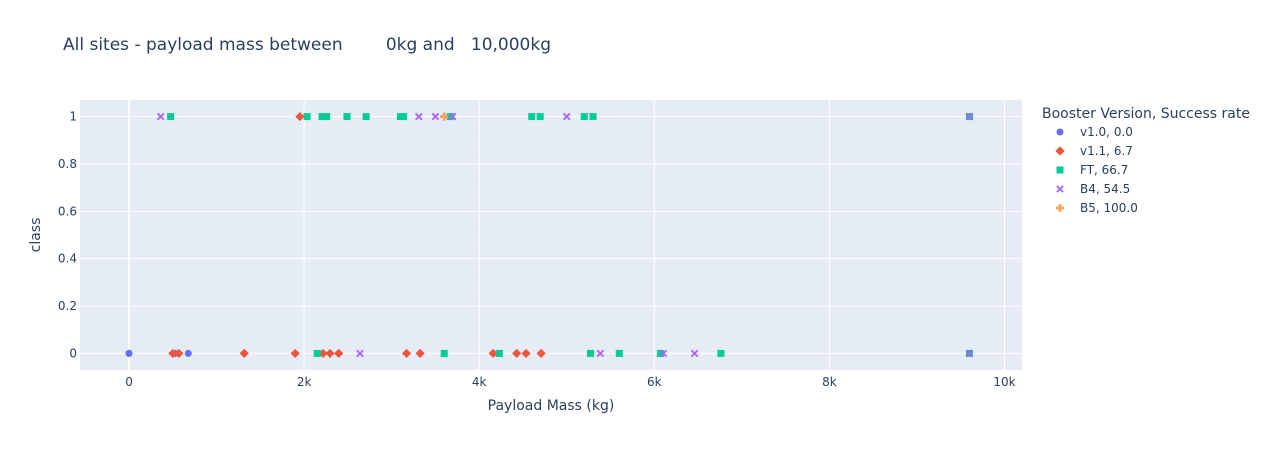 This screenshot has width=1266, height=450. What do you see at coordinates (1105, 189) in the screenshot?
I see `legend-label: B4, 54.5` at bounding box center [1105, 189].